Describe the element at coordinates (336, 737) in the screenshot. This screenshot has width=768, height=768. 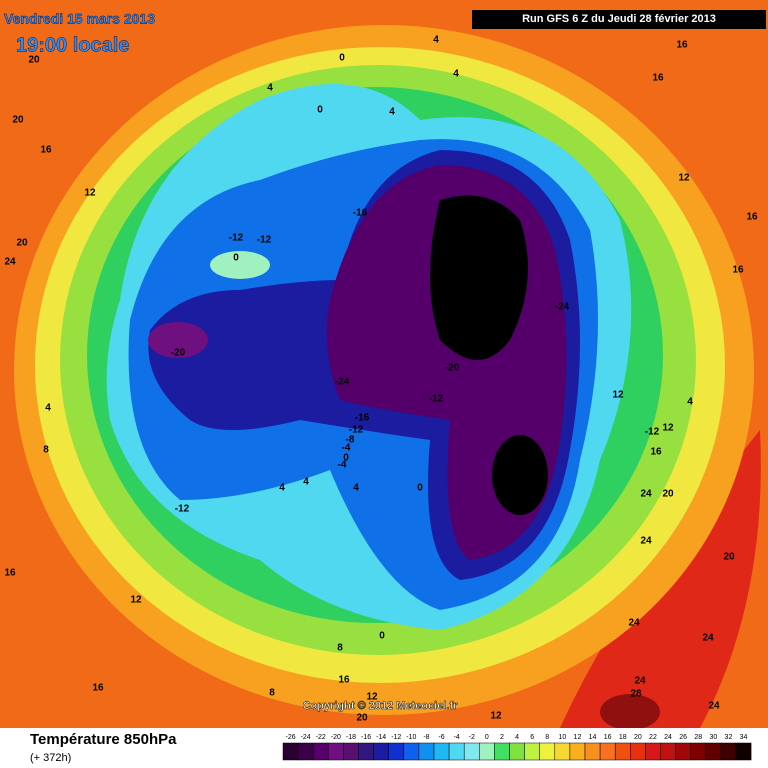
I see `colorbar-label: -20` at that location.